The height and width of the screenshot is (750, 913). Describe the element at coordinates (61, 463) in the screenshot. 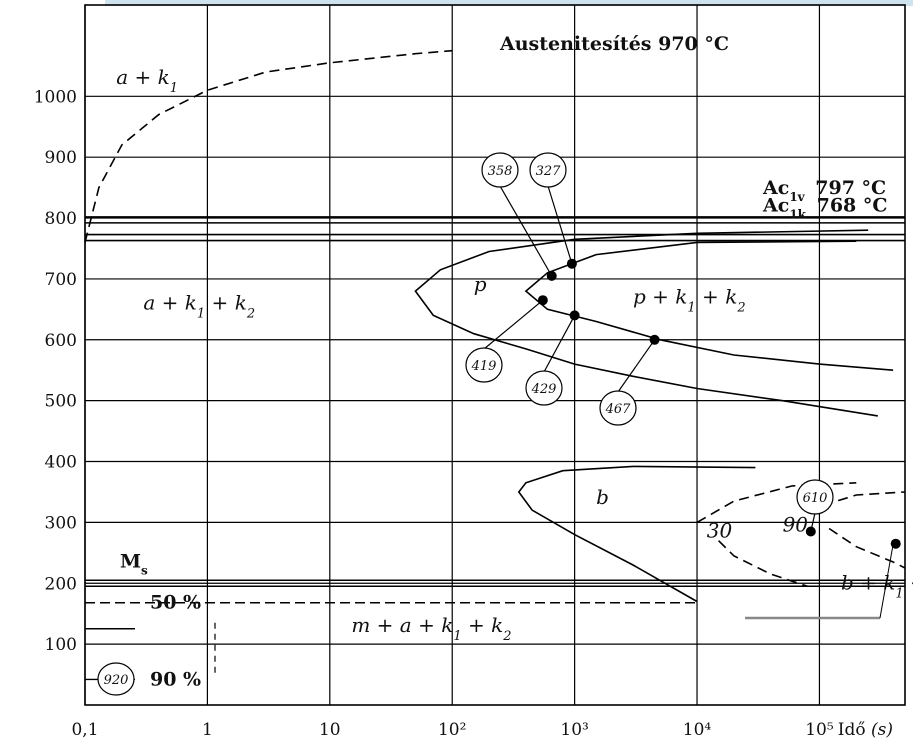

I see `y-tick-label: 400` at that location.